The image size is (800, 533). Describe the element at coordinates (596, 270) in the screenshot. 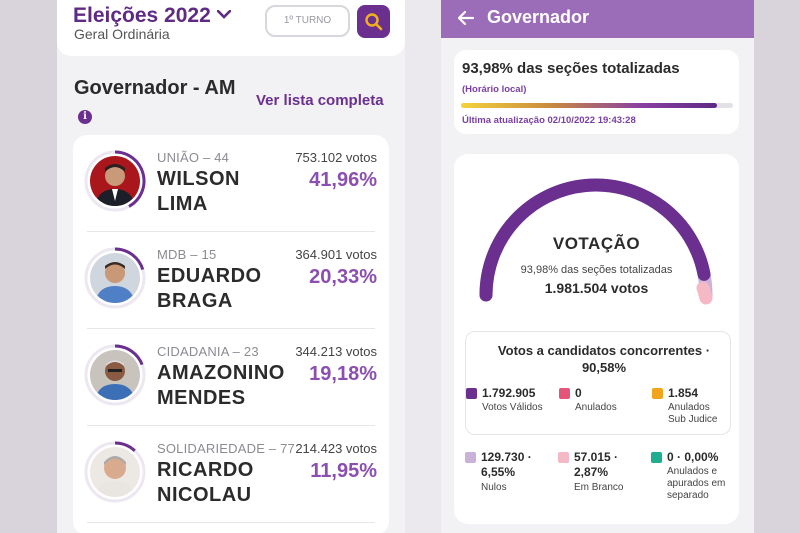

I see `gauge-subtitle: 93,98% das seções totalizadas` at that location.